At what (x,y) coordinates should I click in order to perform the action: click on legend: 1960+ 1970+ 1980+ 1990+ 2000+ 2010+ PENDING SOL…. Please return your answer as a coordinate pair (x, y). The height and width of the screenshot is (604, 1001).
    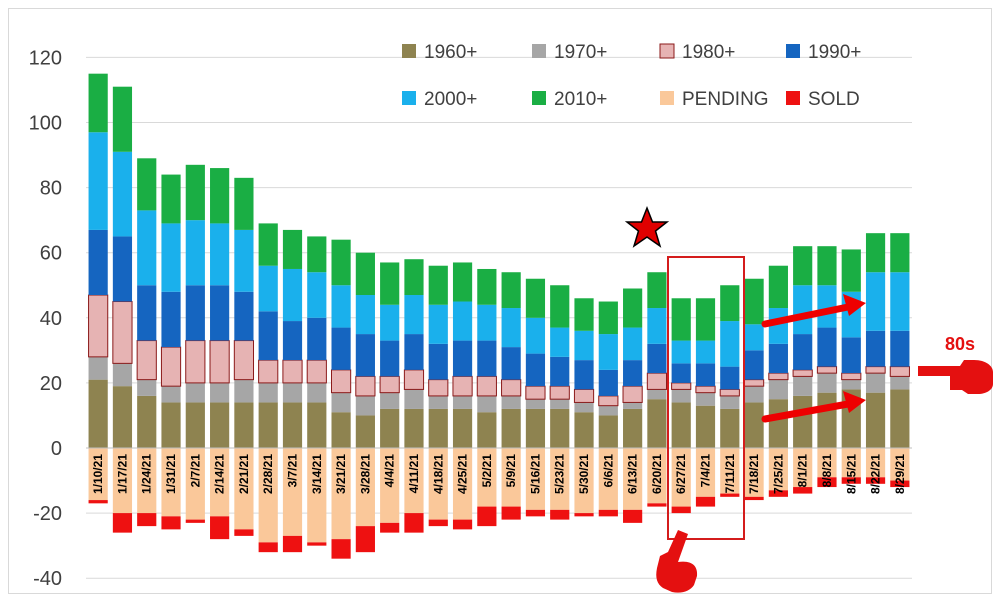
    Looking at the image, I should click on (631, 76).